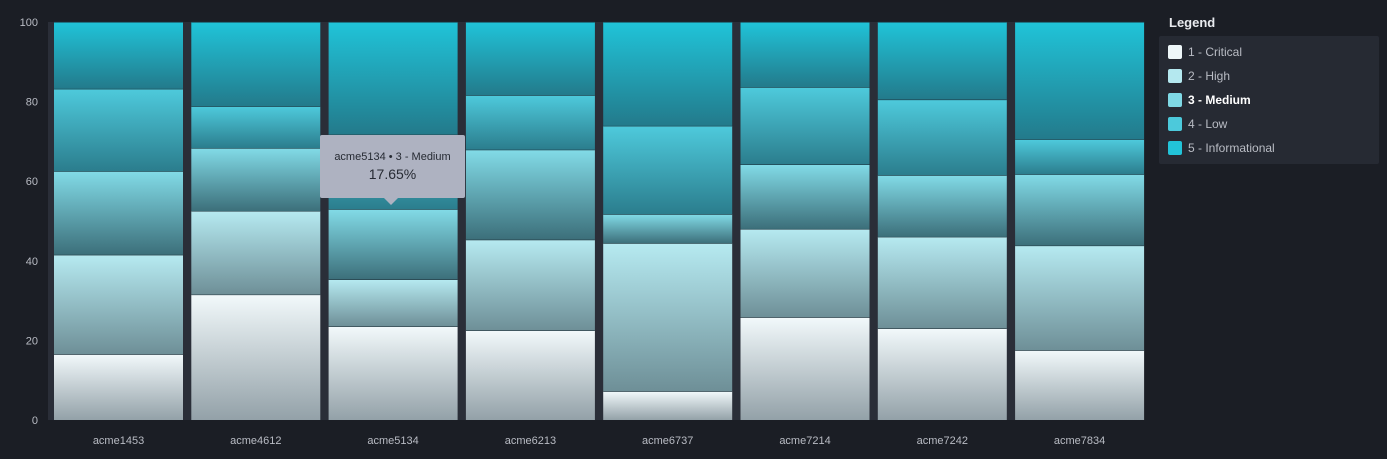 The image size is (1387, 459). I want to click on x-tick-label: acme7242, so click(942, 441).